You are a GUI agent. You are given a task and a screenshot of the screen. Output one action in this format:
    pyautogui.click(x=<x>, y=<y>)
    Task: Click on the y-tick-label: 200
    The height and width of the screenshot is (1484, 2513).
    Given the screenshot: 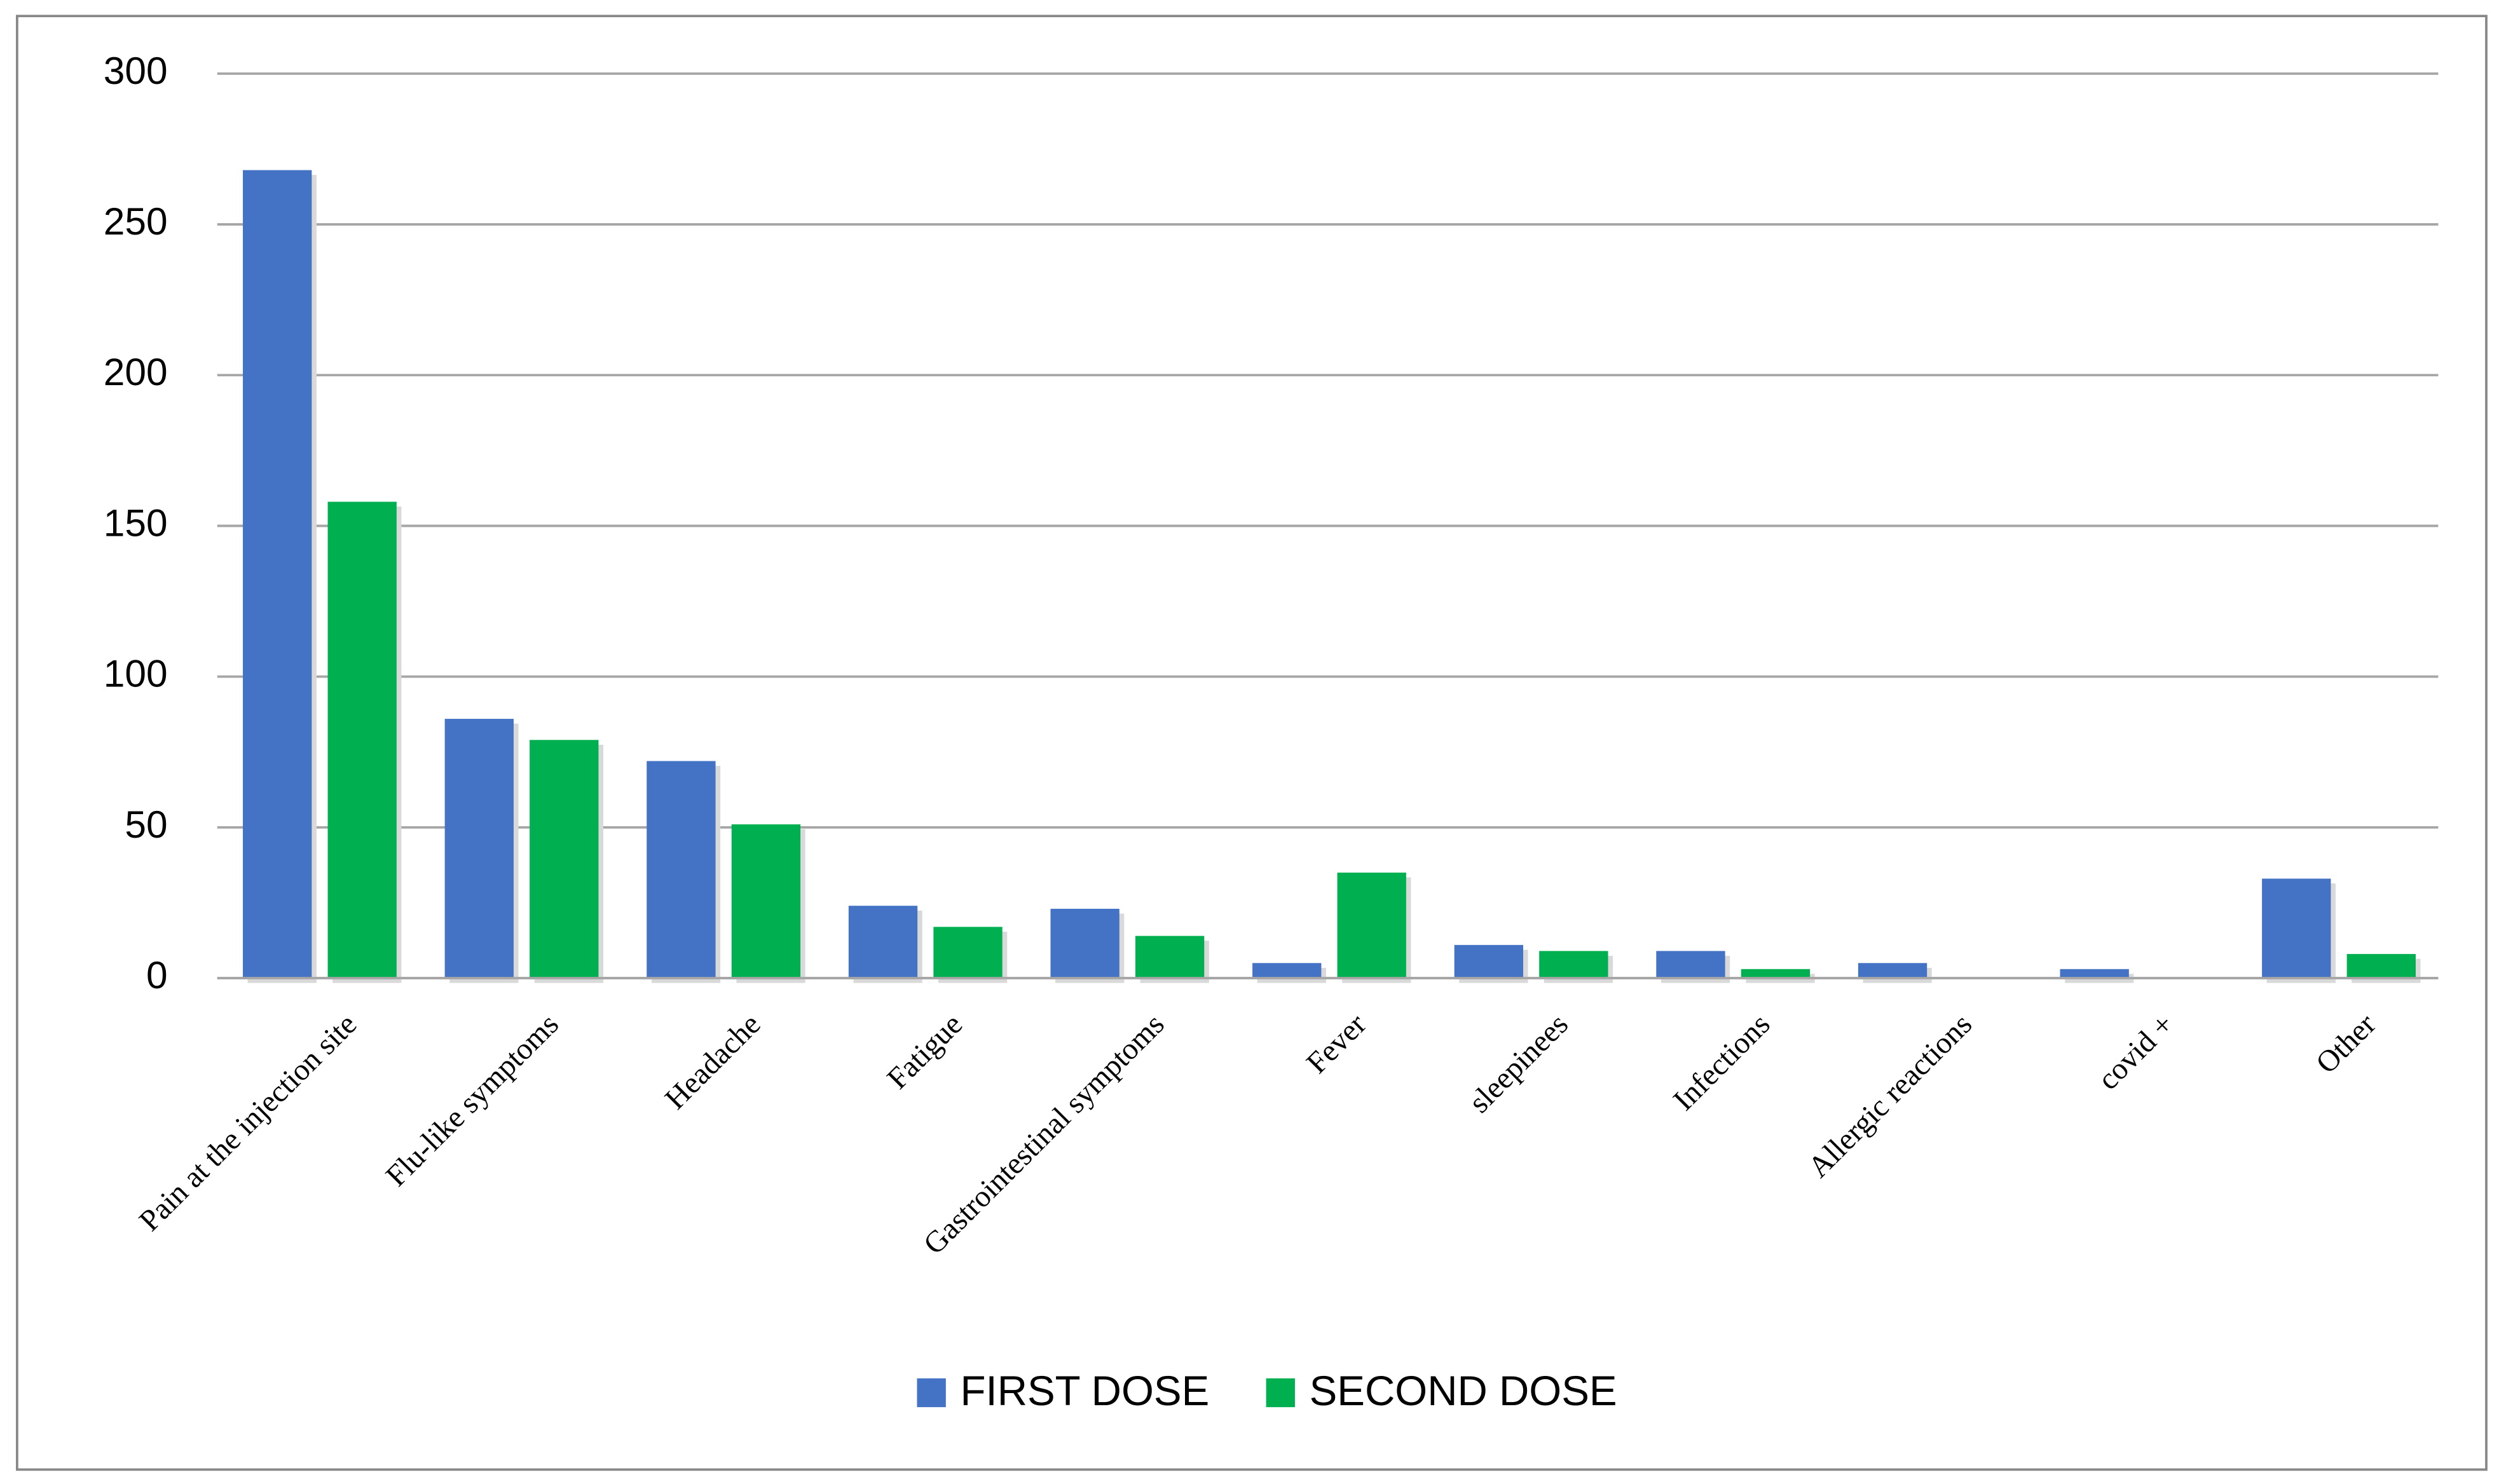 What is the action you would take?
    pyautogui.click(x=136, y=372)
    